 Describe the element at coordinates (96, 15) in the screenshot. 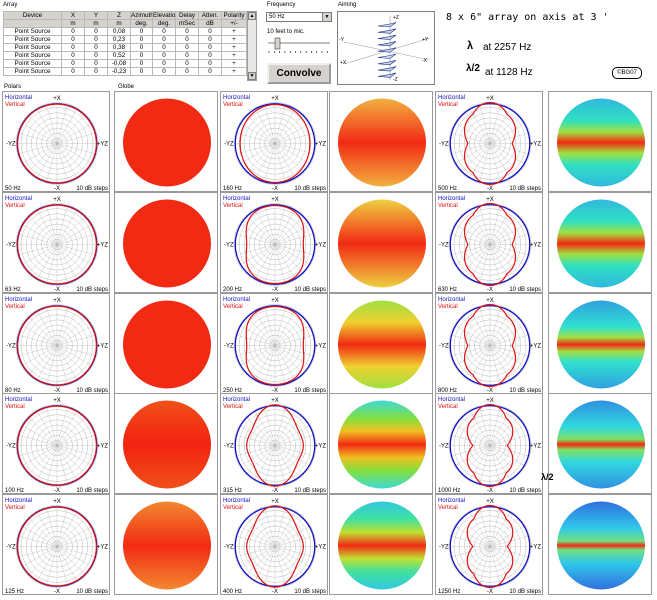

I see `table-header-cell: Y` at that location.